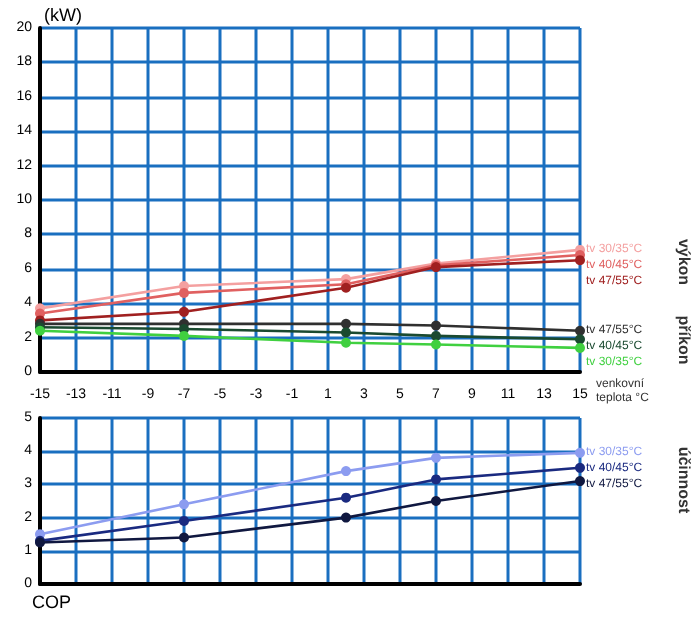 This screenshot has width=700, height=620. What do you see at coordinates (63, 15) in the screenshot?
I see `y-axis-title: (kW)` at bounding box center [63, 15].